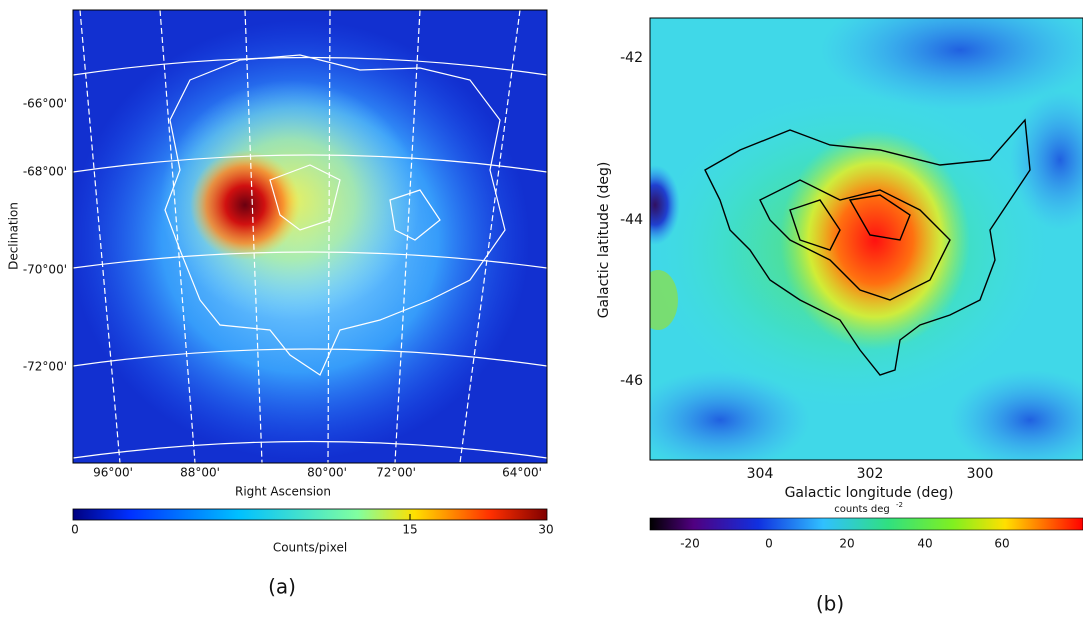  Describe the element at coordinates (846, 544) in the screenshot. I see `colorbar-tick-label: 20` at that location.